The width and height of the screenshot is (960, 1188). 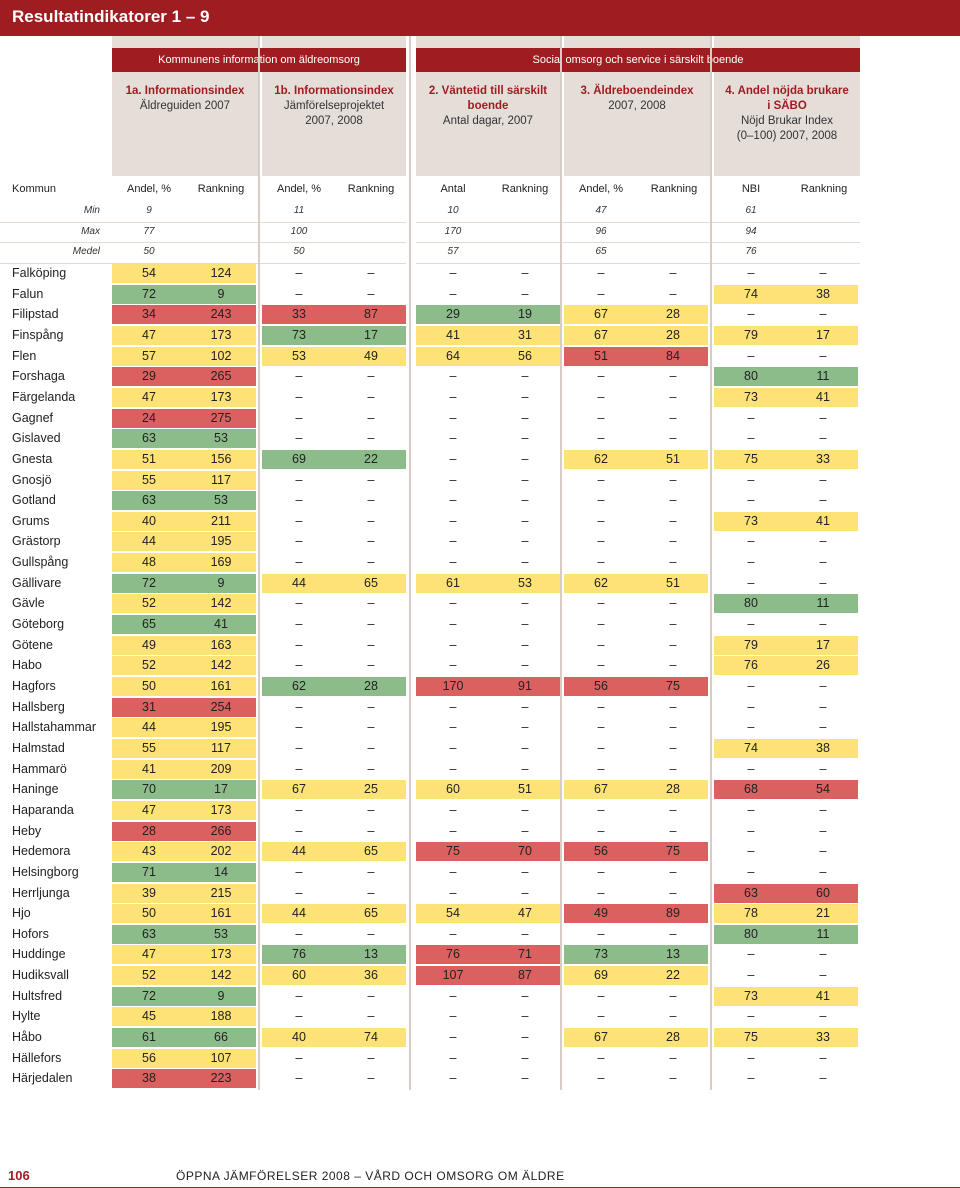 I want to click on municipality-name: Hofors, so click(x=30, y=933).